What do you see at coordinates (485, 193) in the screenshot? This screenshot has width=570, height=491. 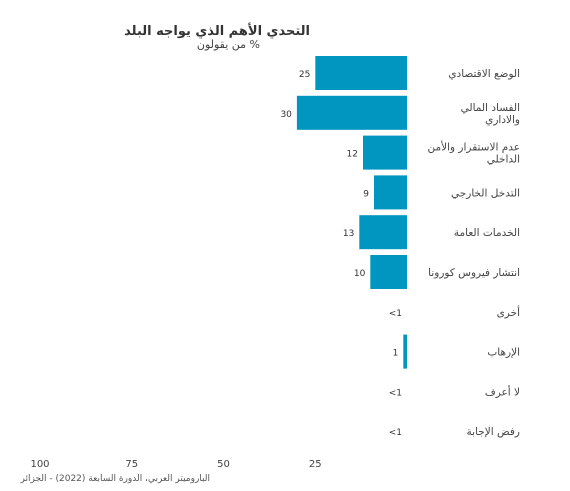 I see `category-label: التدخل الخارجي` at bounding box center [485, 193].